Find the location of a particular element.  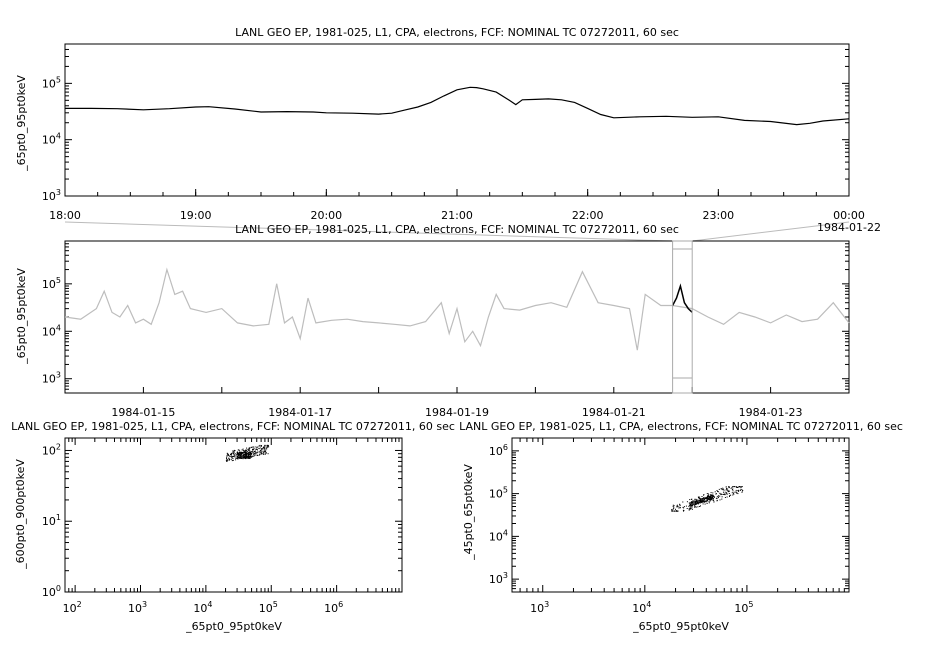

bottom-left-frame is located at coordinates (233, 515).